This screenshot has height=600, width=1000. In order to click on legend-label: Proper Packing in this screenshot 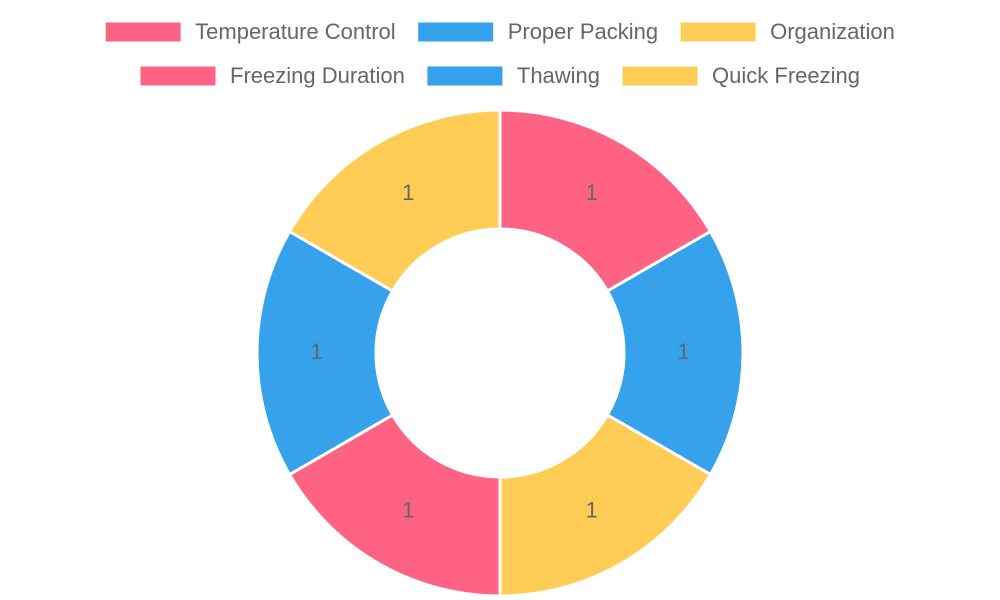, I will do `click(583, 31)`.